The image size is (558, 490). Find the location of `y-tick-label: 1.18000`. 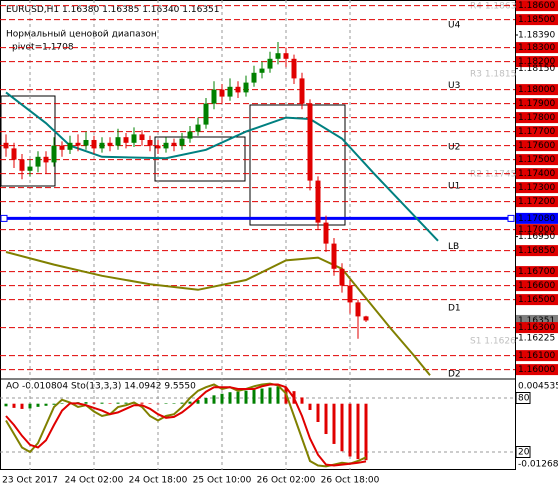

y-tick-label: 1.18000 is located at coordinates (536, 90).